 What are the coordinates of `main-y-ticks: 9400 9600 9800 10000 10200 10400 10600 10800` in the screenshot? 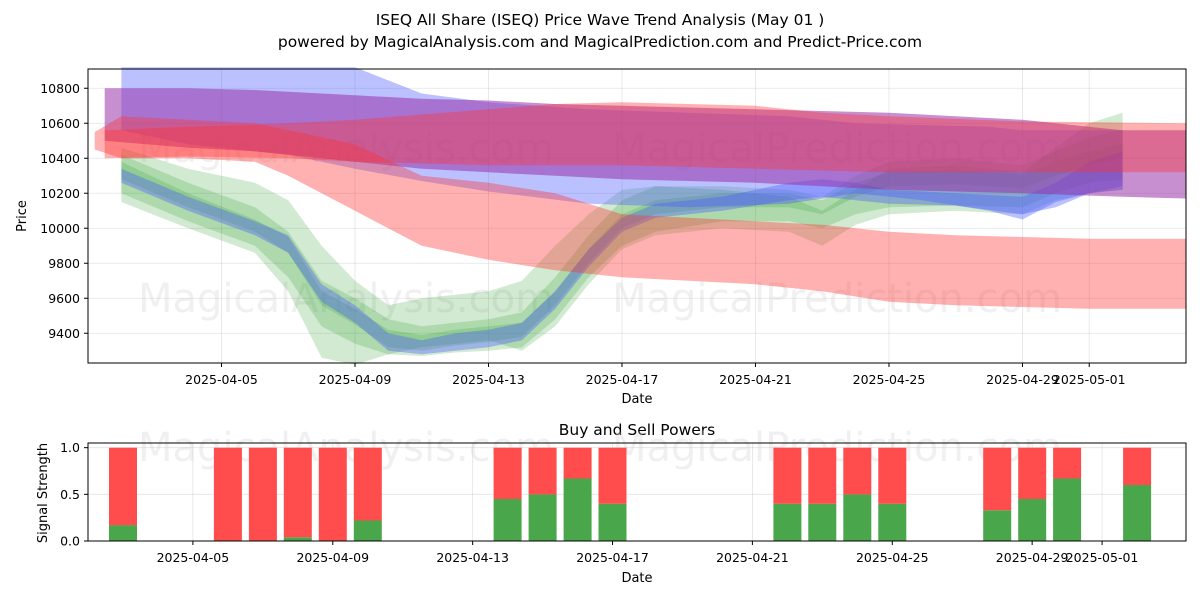 It's located at (64, 211).